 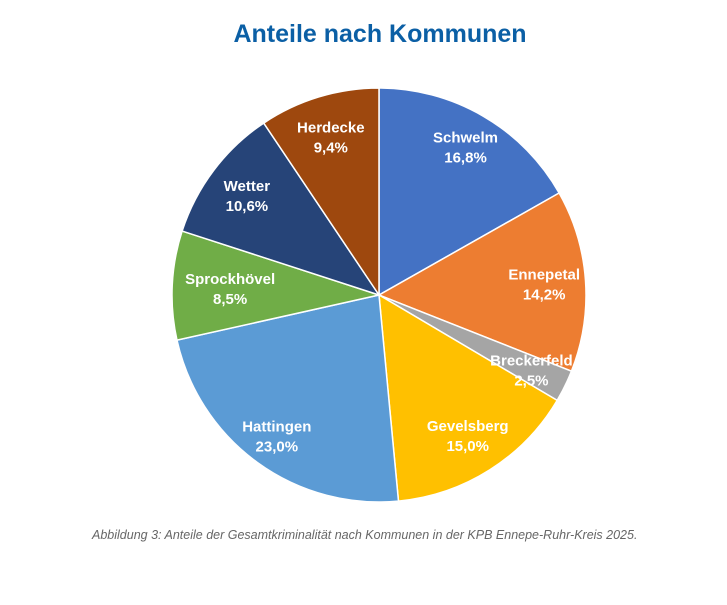 What do you see at coordinates (321, 192) in the screenshot?
I see `pie-slice-herdecke` at bounding box center [321, 192].